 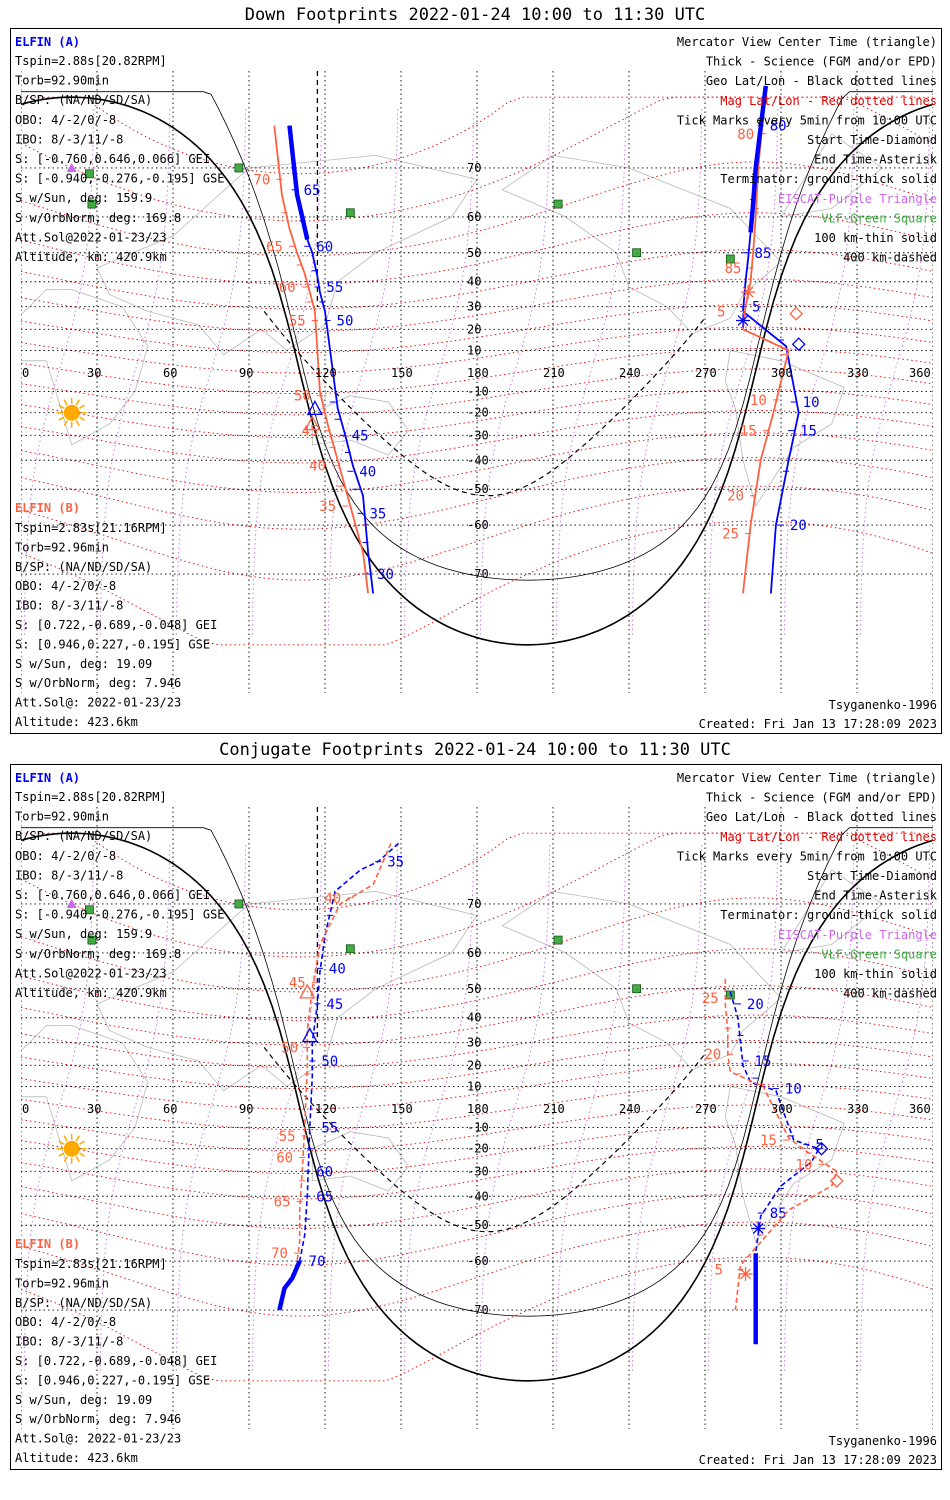 I want to click on lat-tick-label: 20, so click(x=474, y=329).